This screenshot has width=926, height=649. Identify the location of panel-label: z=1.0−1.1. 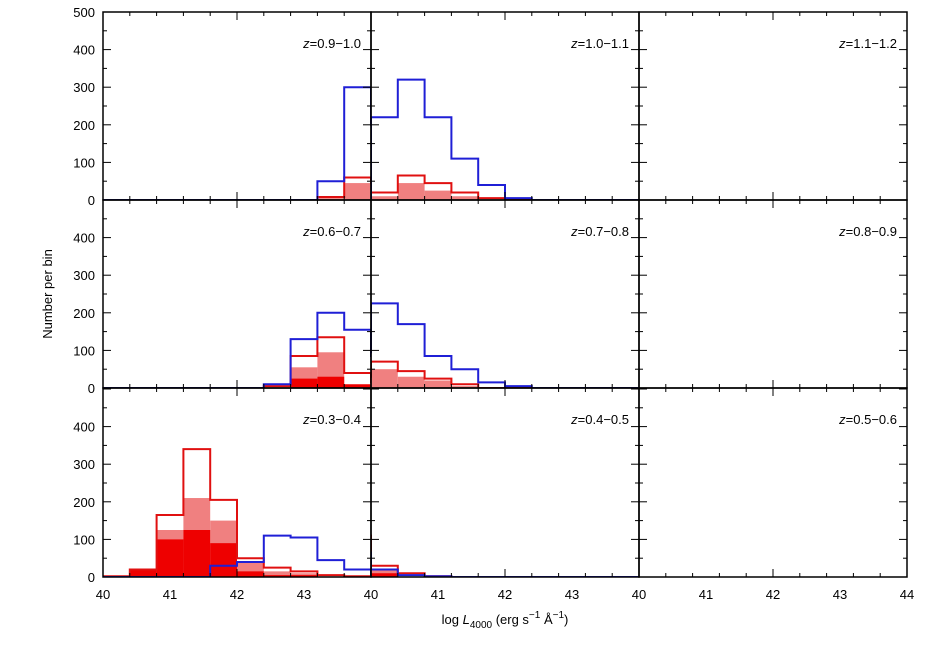
(599, 43).